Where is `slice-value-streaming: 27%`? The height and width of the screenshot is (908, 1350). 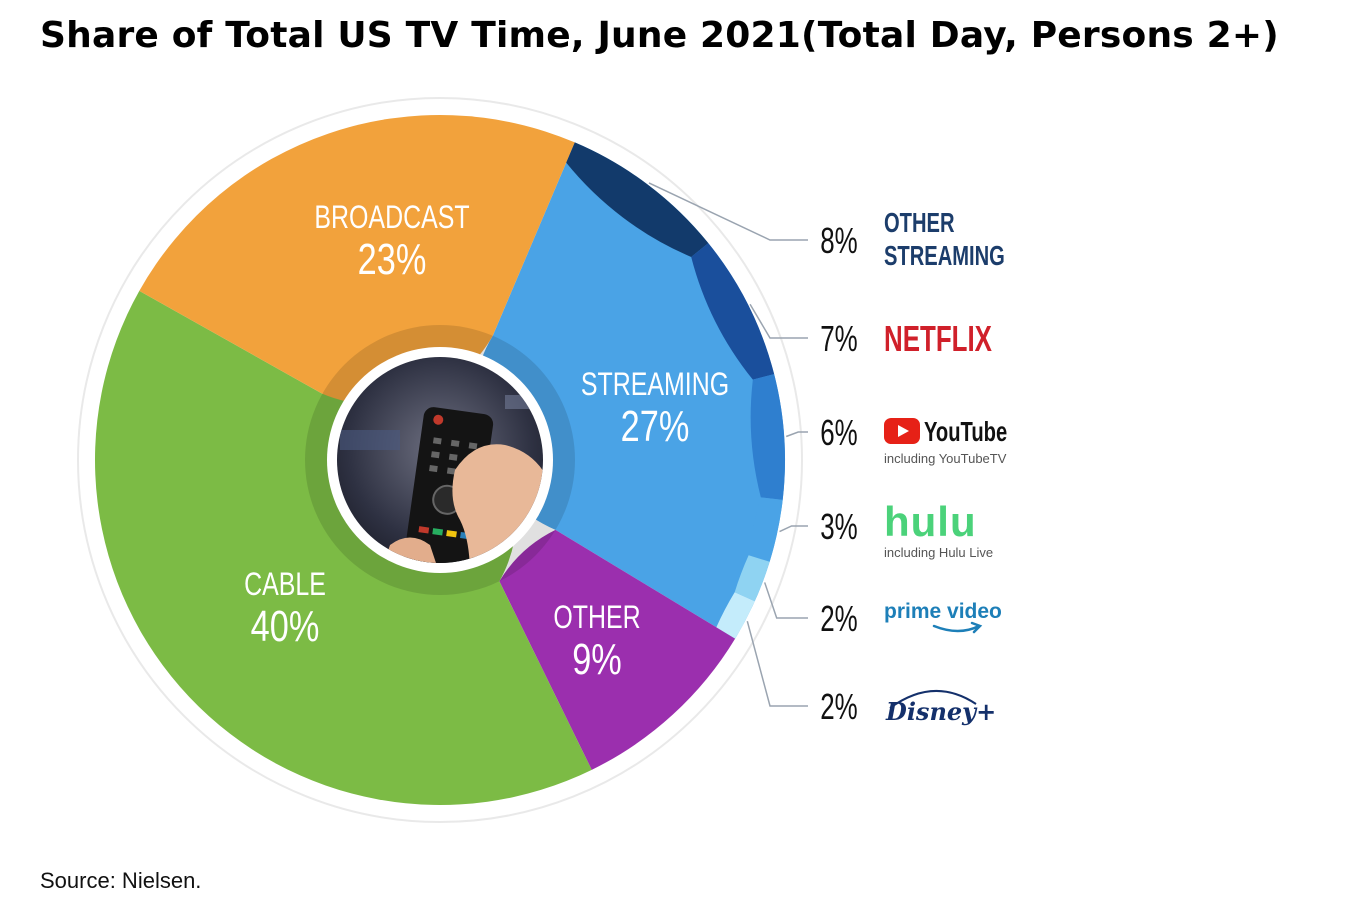 slice-value-streaming: 27% is located at coordinates (655, 426).